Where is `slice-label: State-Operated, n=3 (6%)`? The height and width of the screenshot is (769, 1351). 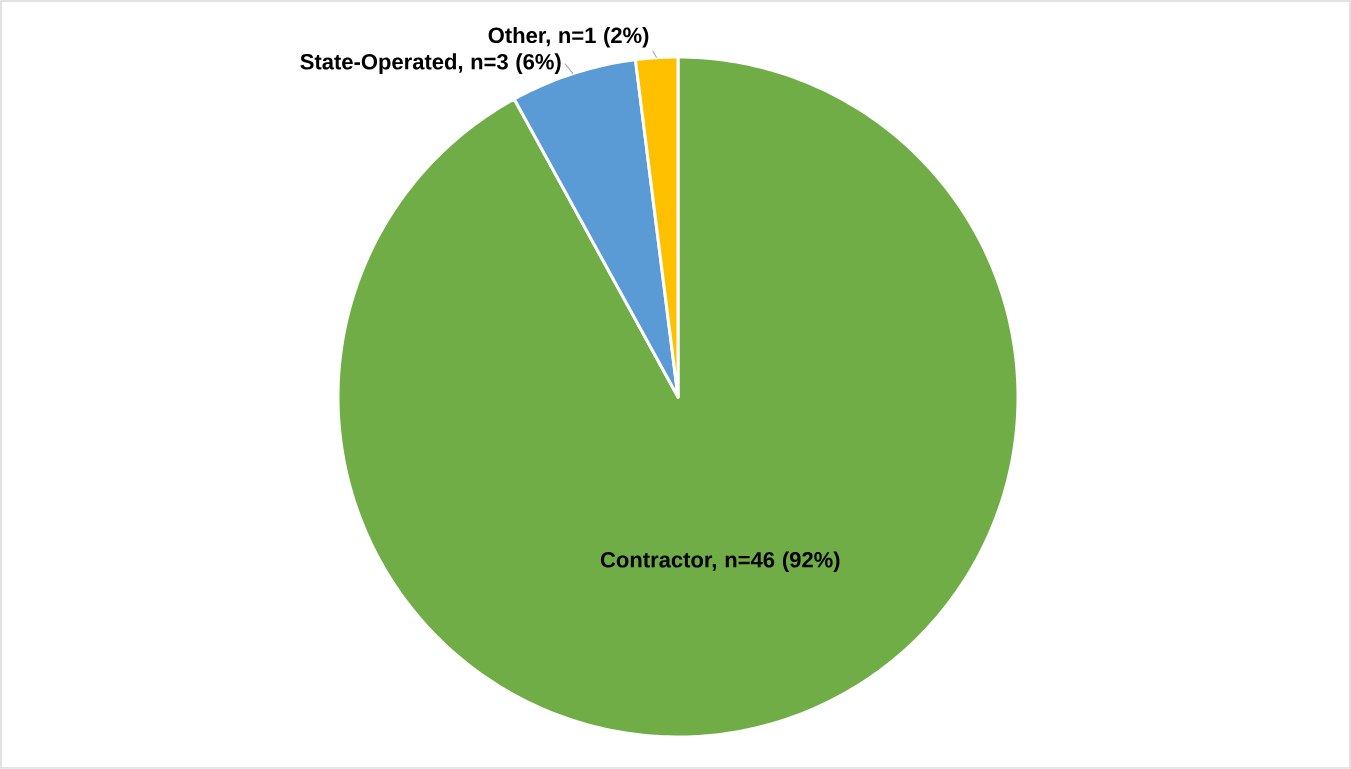 slice-label: State-Operated, n=3 (6%) is located at coordinates (430, 63).